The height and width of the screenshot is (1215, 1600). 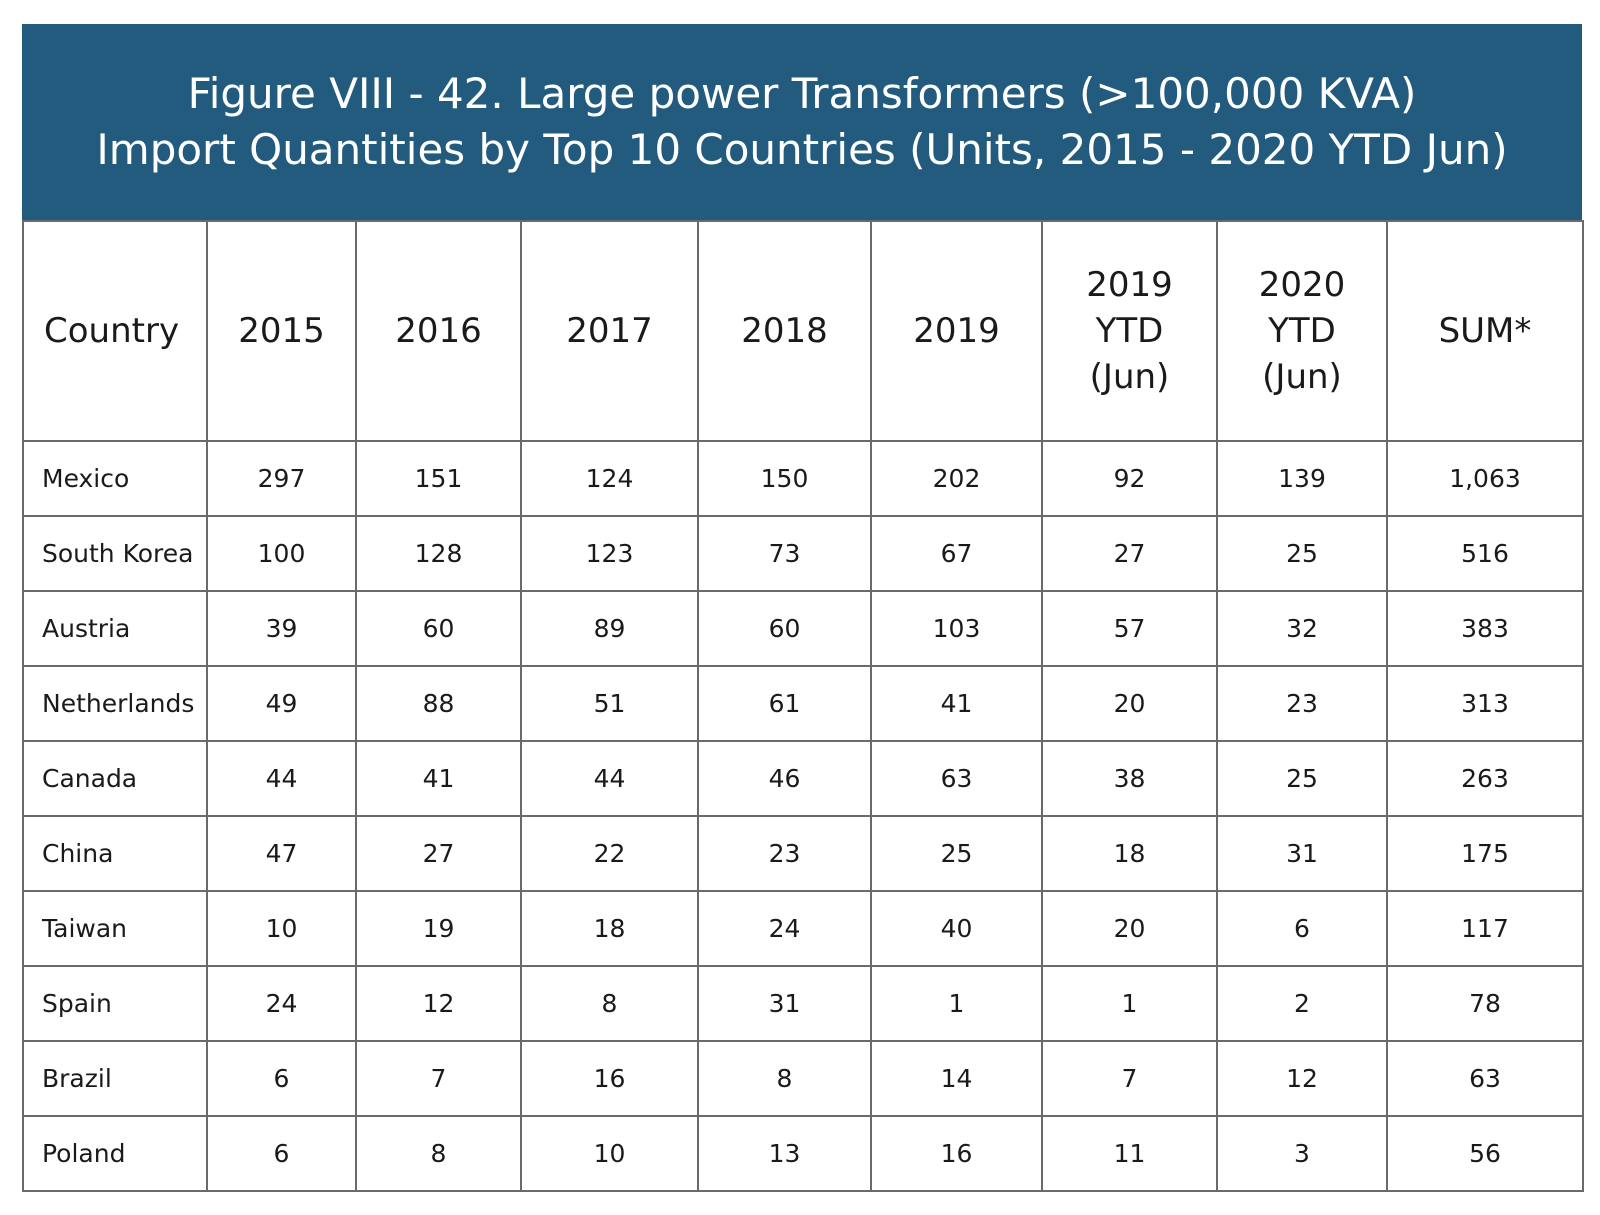 What do you see at coordinates (1302, 1153) in the screenshot?
I see `value-cell: 3` at bounding box center [1302, 1153].